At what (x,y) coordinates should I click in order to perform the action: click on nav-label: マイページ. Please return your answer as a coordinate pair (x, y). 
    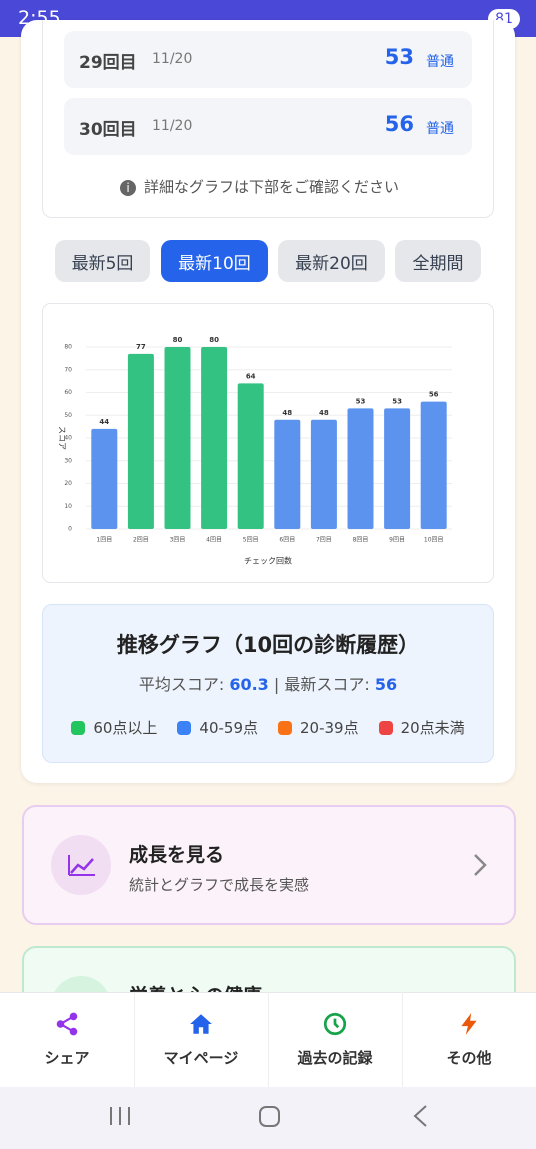
    Looking at the image, I should click on (201, 1058).